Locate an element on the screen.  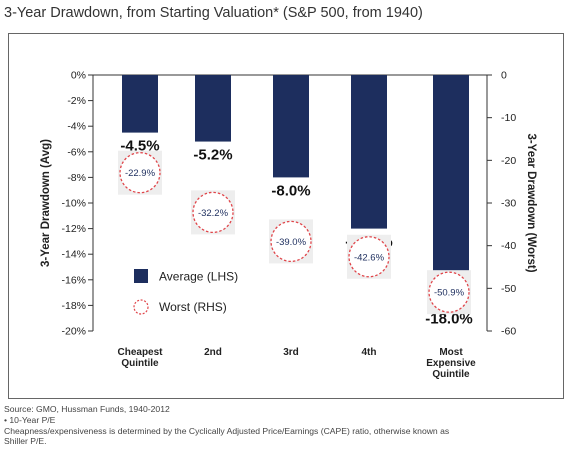
left-axis-title: 3-Year Drawdown (Avg) is located at coordinates (46, 203).